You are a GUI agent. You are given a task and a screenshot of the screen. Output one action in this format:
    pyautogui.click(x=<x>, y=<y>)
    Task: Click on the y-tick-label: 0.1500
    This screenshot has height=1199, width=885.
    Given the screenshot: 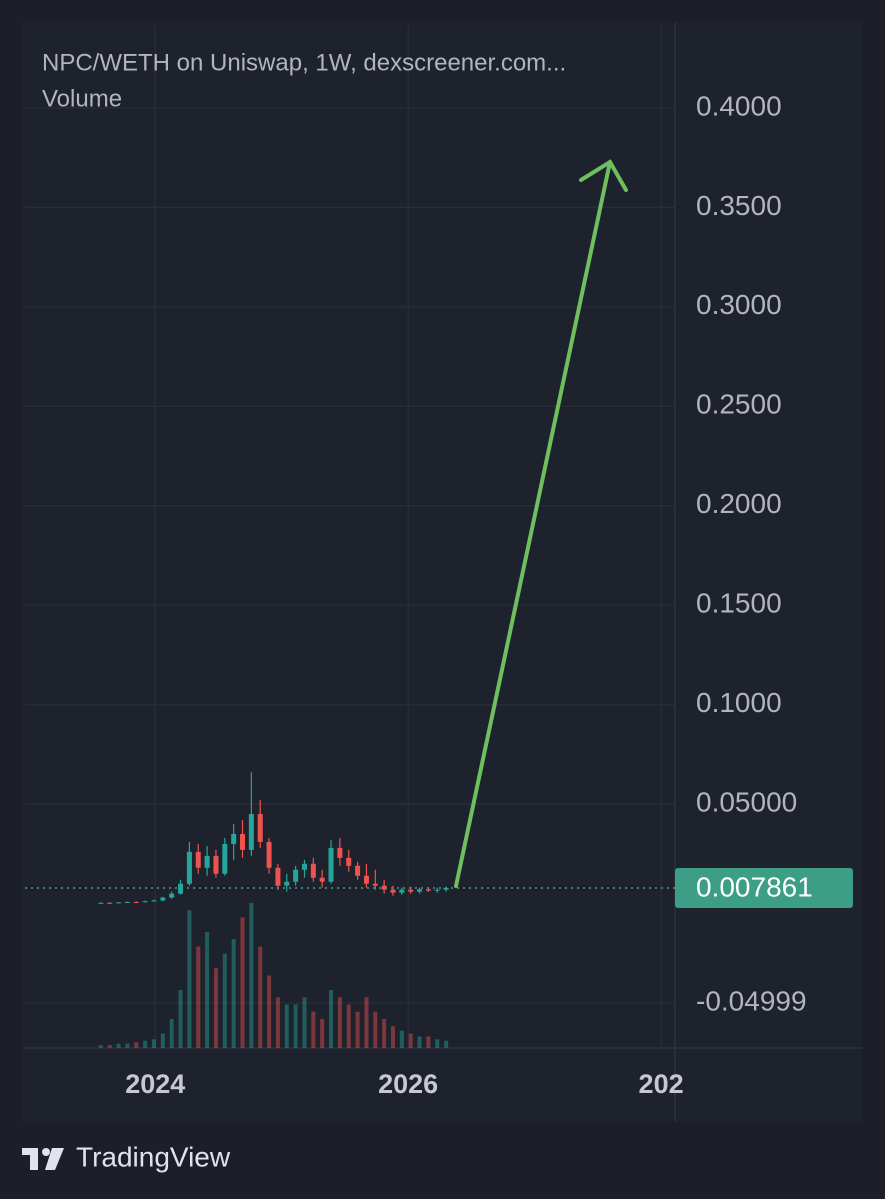 What is the action you would take?
    pyautogui.click(x=739, y=603)
    